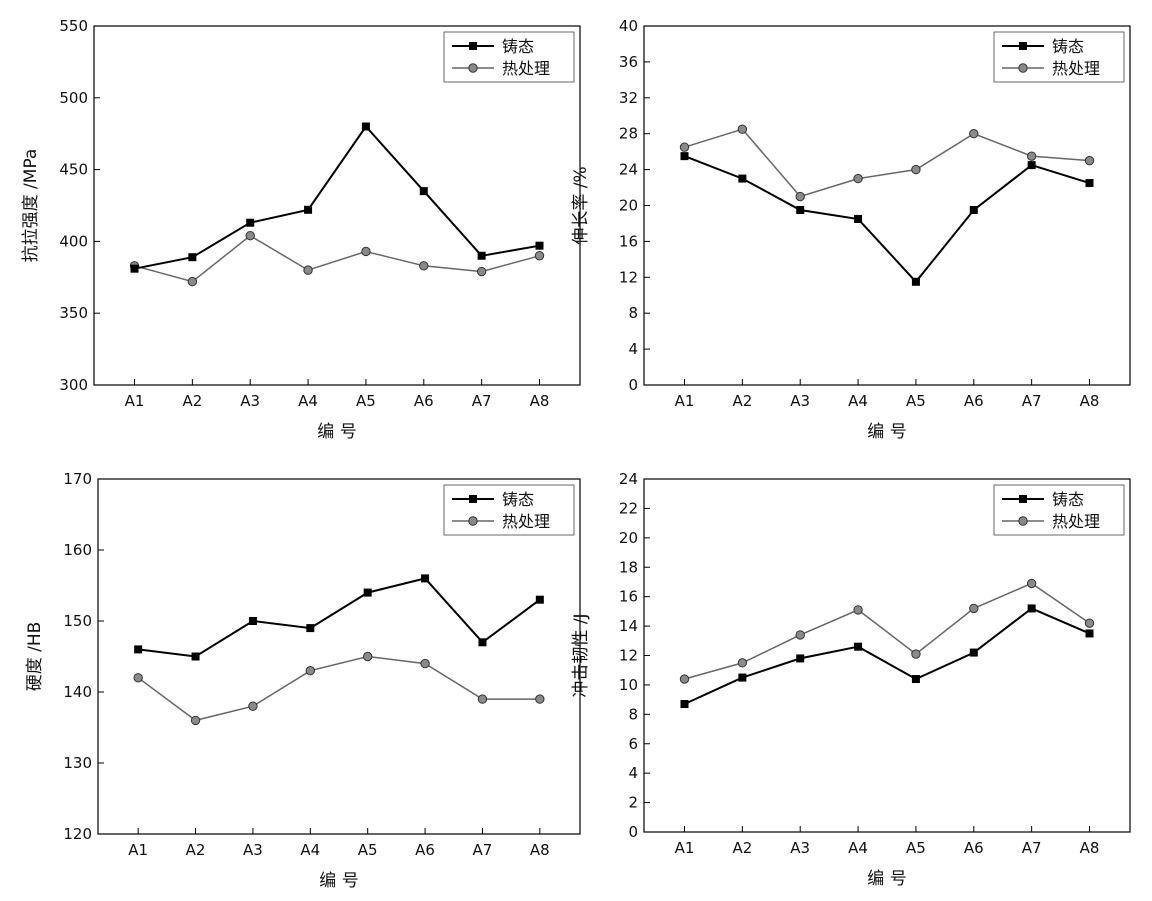 This screenshot has height=901, width=1152. I want to click on series-heat-treated, so click(339, 688).